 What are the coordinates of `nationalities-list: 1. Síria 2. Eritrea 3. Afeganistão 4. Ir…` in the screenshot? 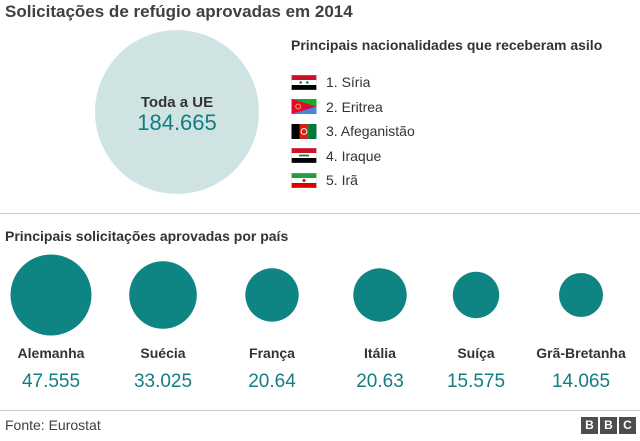 It's located at (353, 131).